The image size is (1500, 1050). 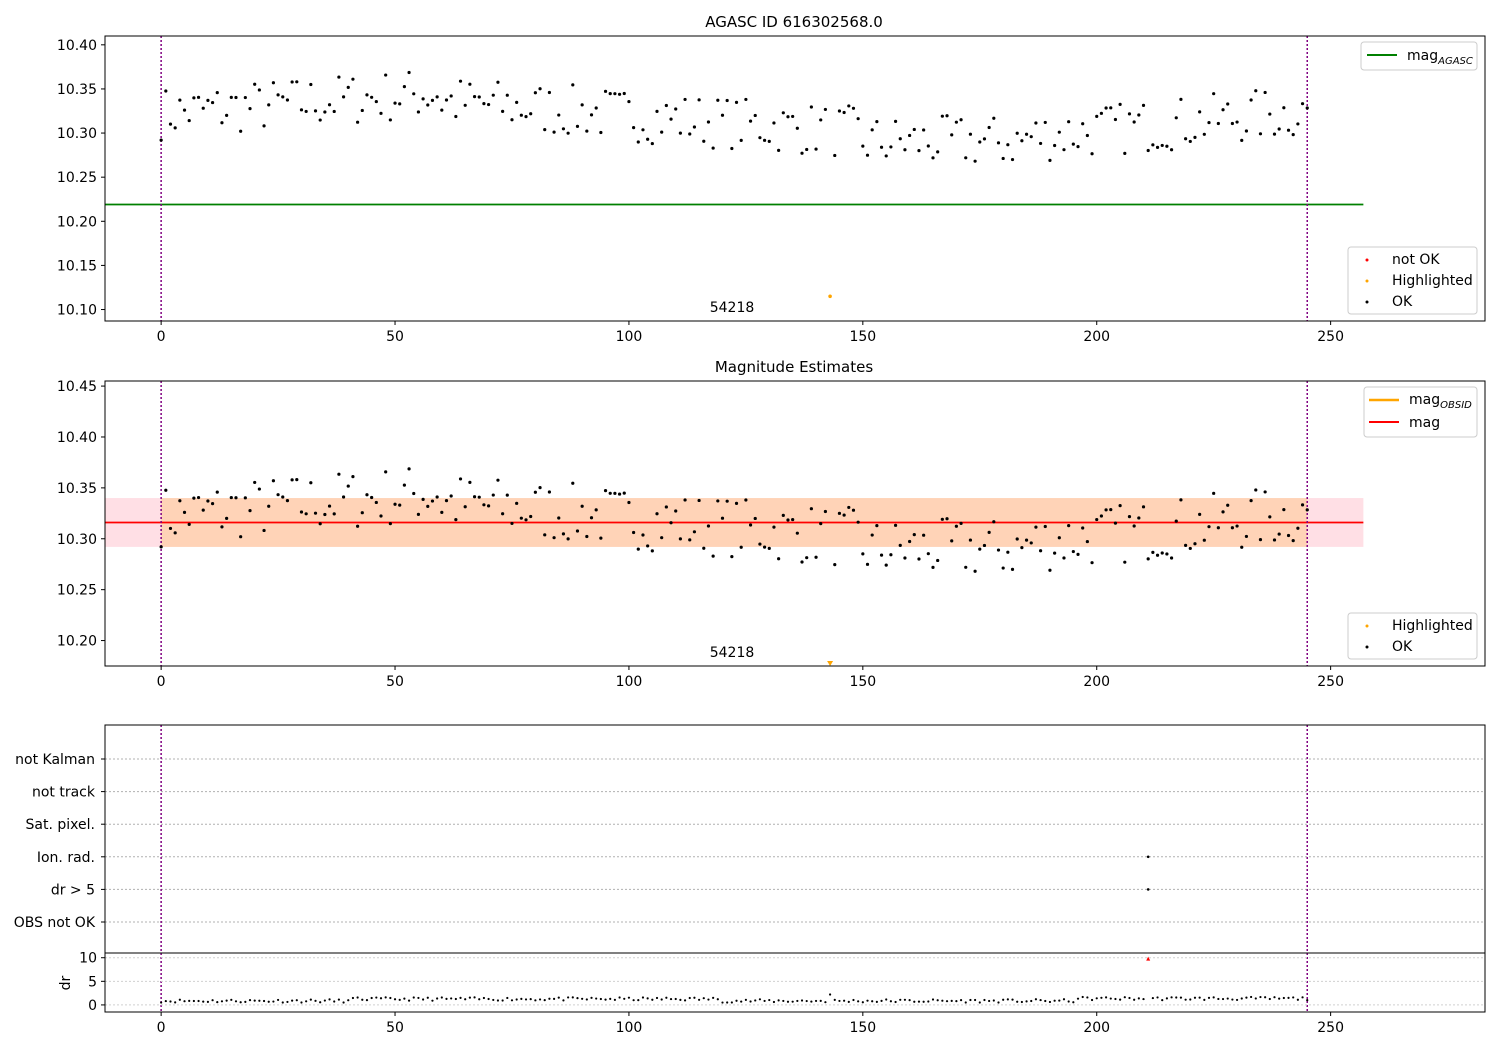 What do you see at coordinates (55, 760) in the screenshot?
I see `flag-label-0: not Kalman` at bounding box center [55, 760].